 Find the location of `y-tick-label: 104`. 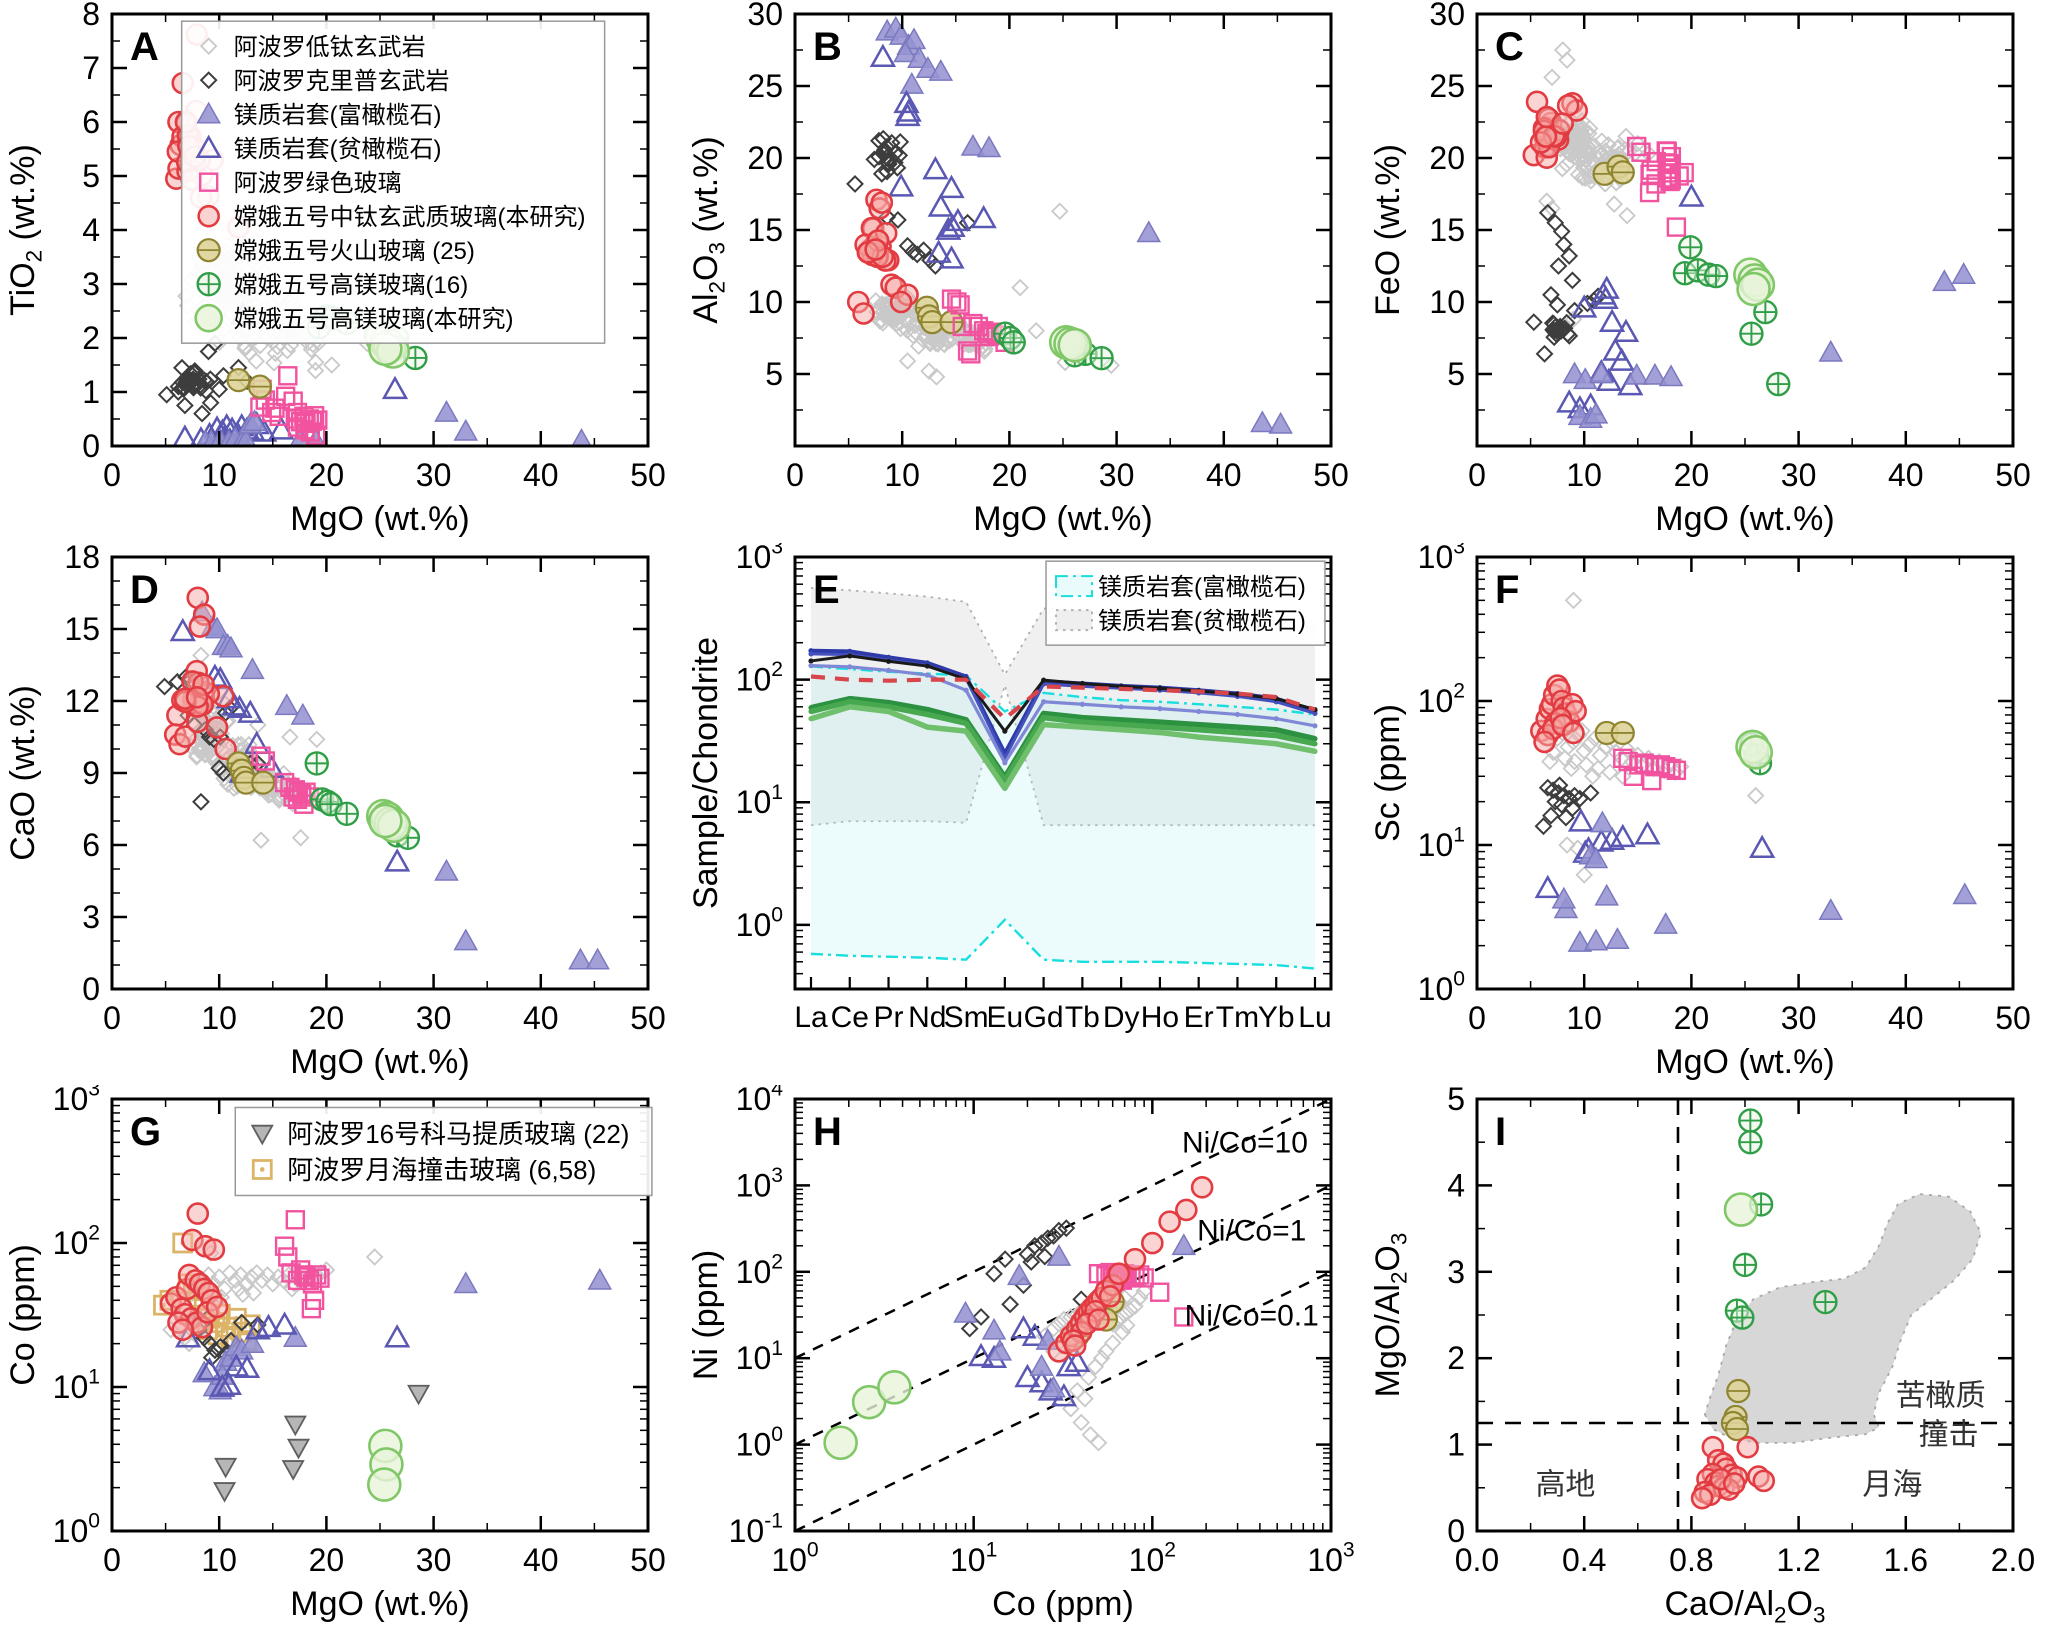

y-tick-label: 104 is located at coordinates (759, 1101).